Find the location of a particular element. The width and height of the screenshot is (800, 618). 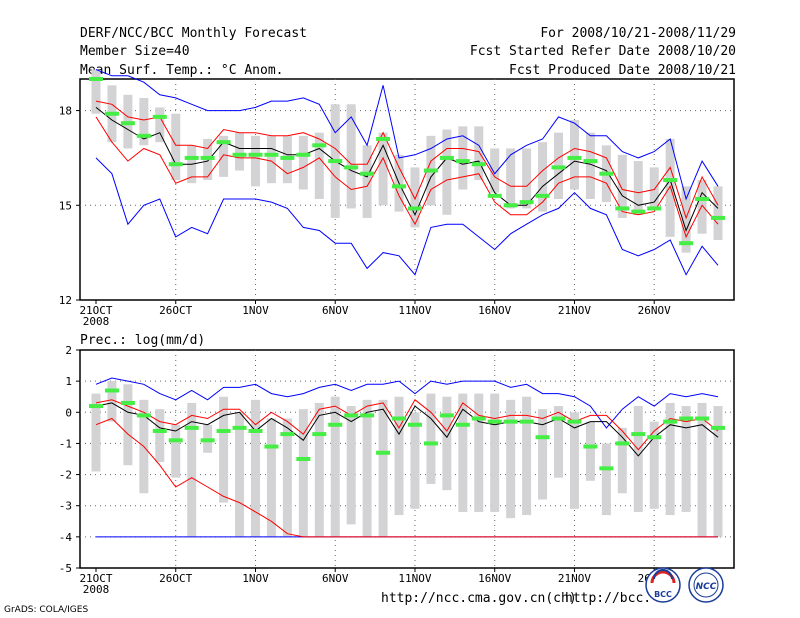

temp-xtick-label-6: 21NOV is located at coordinates (574, 310).